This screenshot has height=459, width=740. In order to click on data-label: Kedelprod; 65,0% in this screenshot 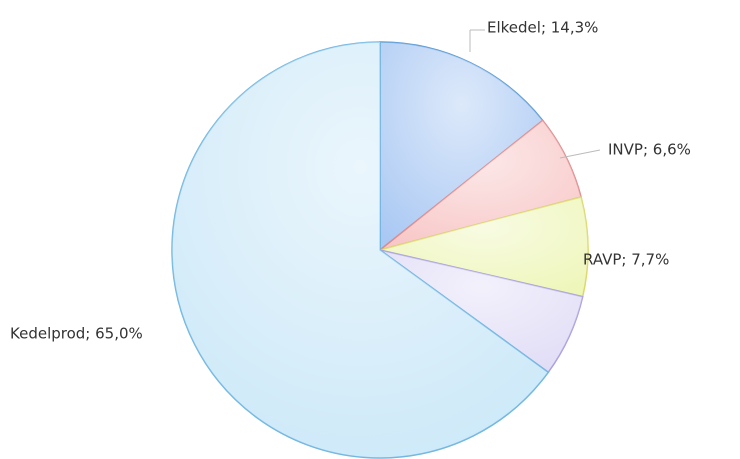, I will do `click(76, 334)`.